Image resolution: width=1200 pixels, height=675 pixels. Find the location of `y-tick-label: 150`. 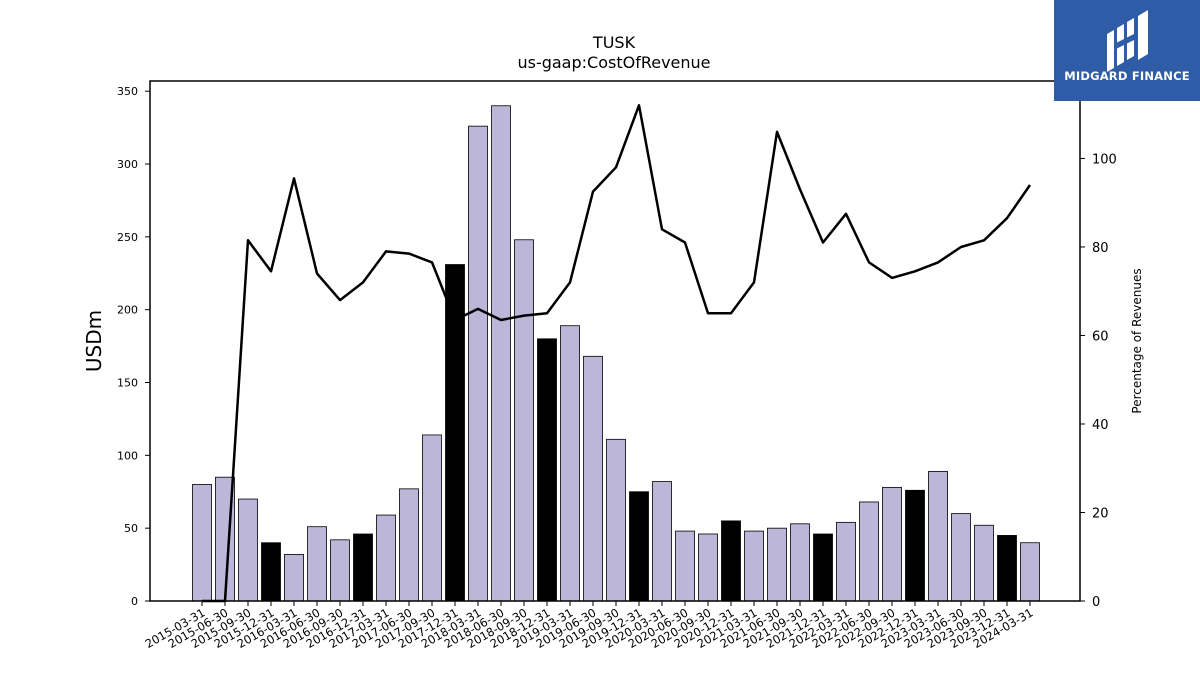

y-tick-label: 150 is located at coordinates (127, 383).